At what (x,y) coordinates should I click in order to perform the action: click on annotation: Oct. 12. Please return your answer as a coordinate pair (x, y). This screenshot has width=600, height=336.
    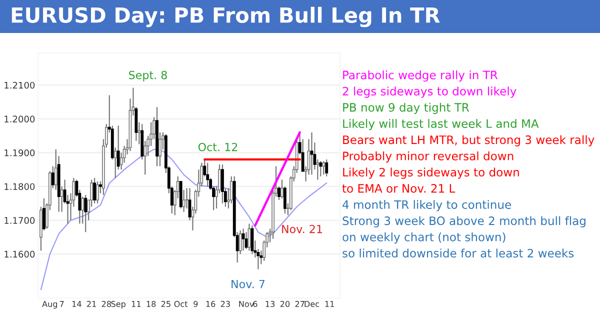
    Looking at the image, I should click on (218, 147).